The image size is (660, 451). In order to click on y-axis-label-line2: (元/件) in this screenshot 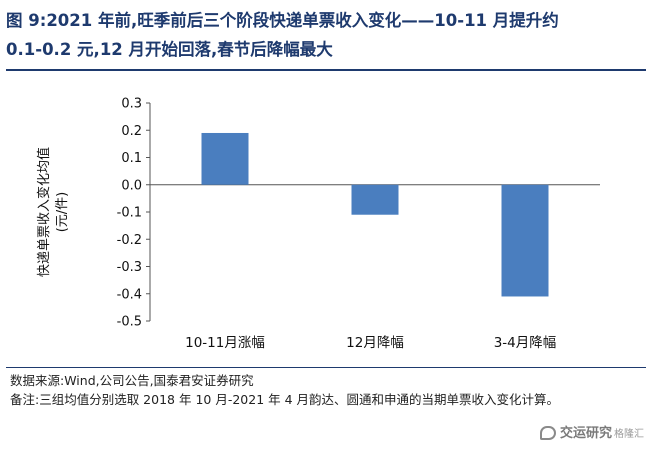, I will do `click(62, 212)`.